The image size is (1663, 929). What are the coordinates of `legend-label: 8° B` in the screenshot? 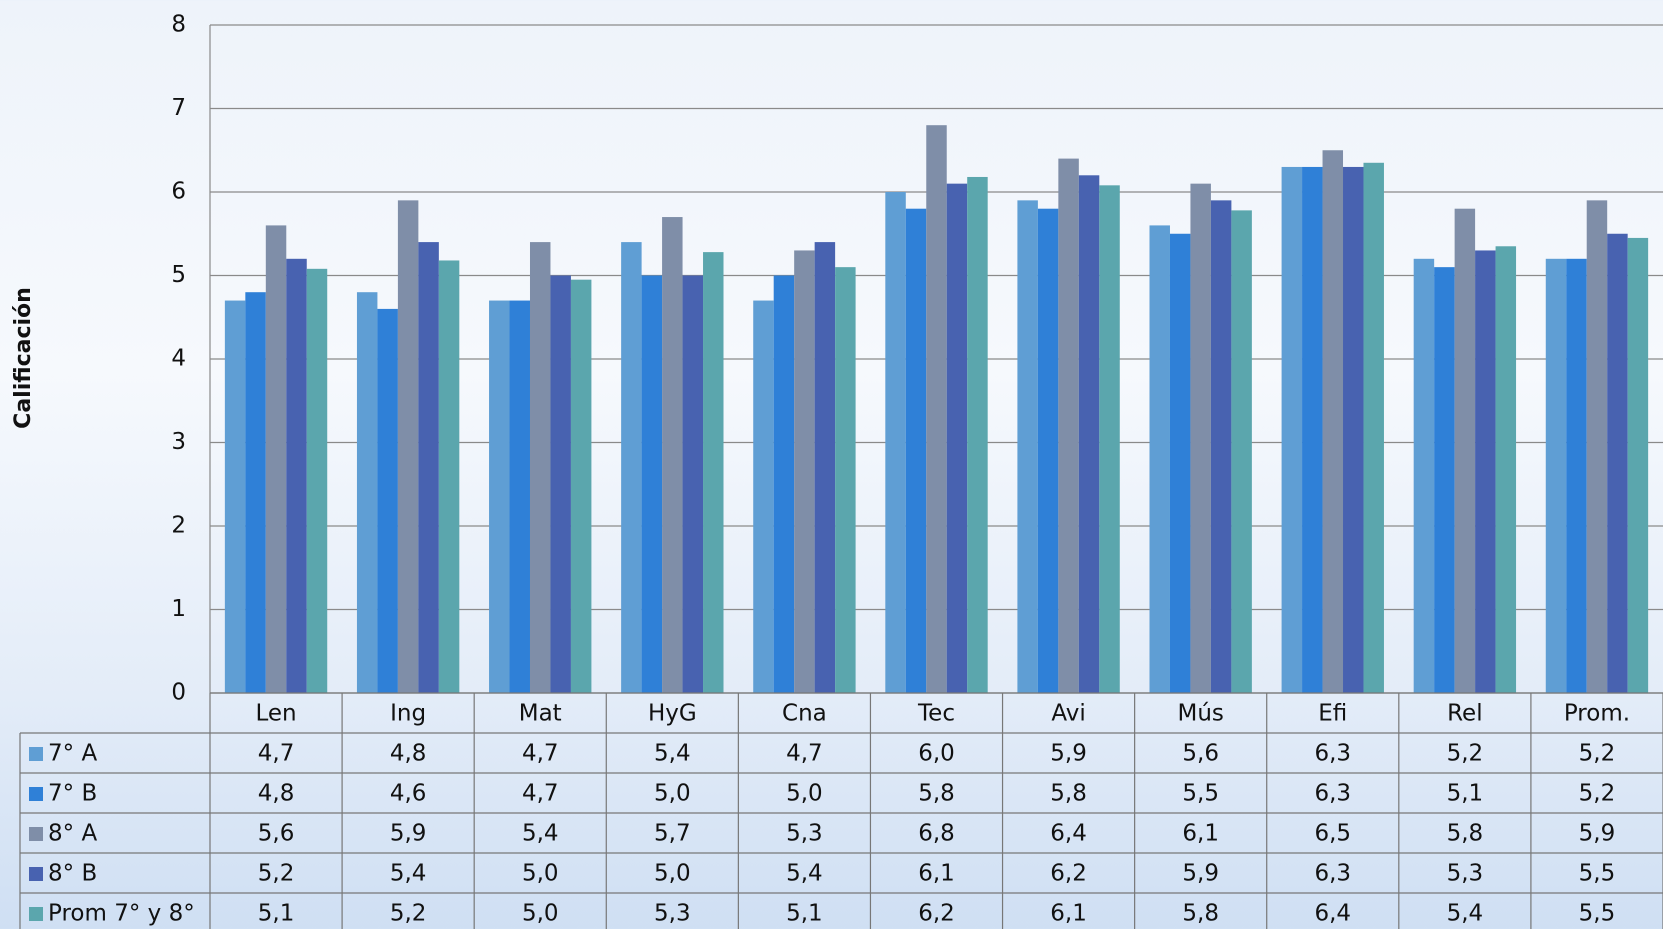 It's located at (72, 874).